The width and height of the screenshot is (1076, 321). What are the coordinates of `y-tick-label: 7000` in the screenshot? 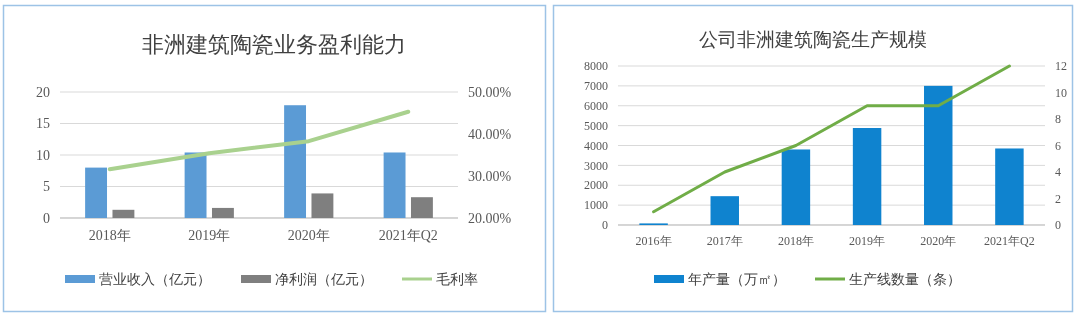 It's located at (596, 86).